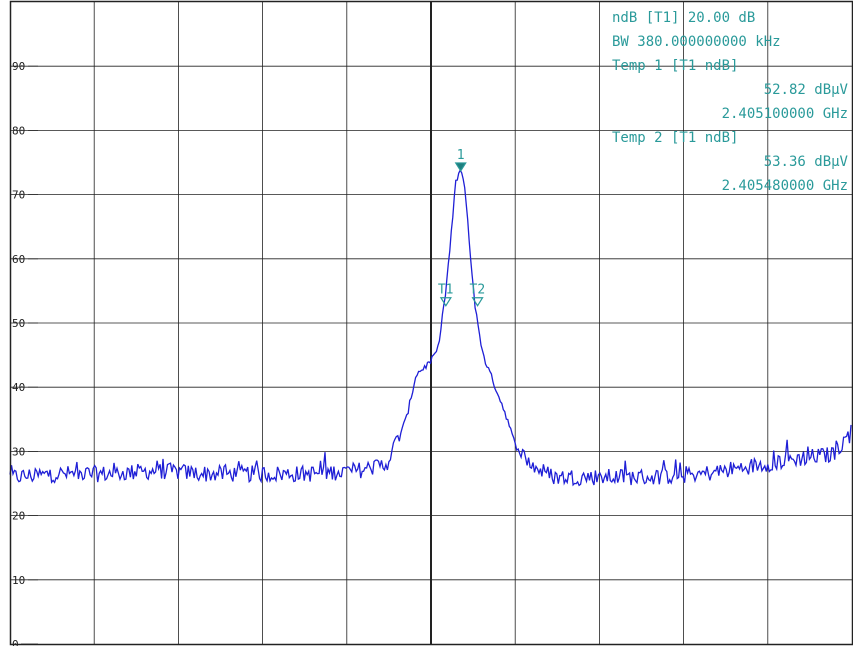 This screenshot has height=646, width=853. What do you see at coordinates (785, 186) in the screenshot?
I see `readout-line: 2.405480000 GHz` at bounding box center [785, 186].